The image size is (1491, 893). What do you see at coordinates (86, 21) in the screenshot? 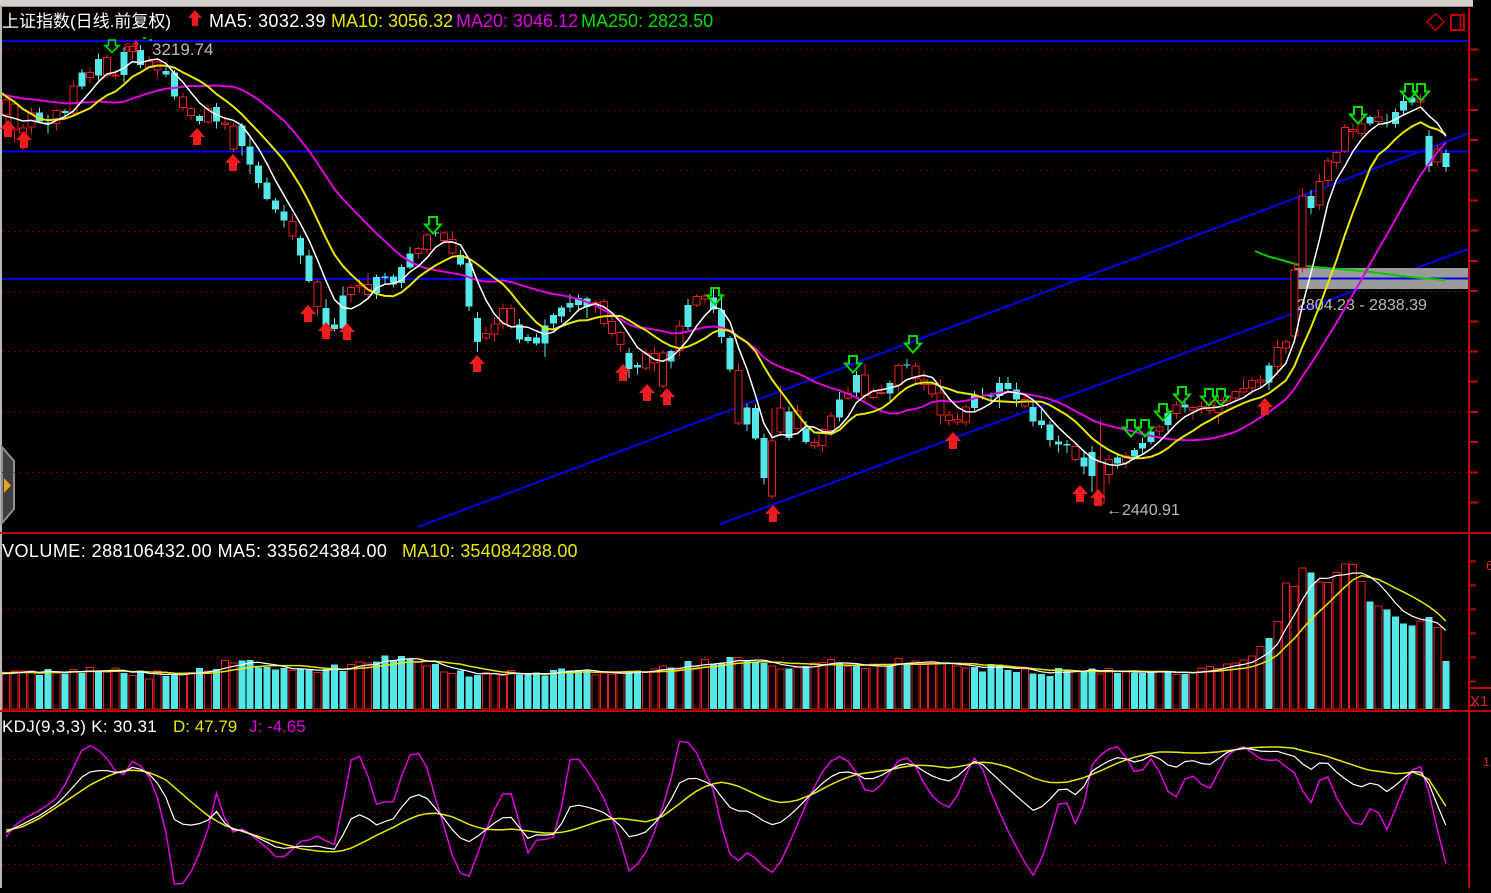
I see `svg-text: 上证指数(日线.前复权)` at bounding box center [86, 21].